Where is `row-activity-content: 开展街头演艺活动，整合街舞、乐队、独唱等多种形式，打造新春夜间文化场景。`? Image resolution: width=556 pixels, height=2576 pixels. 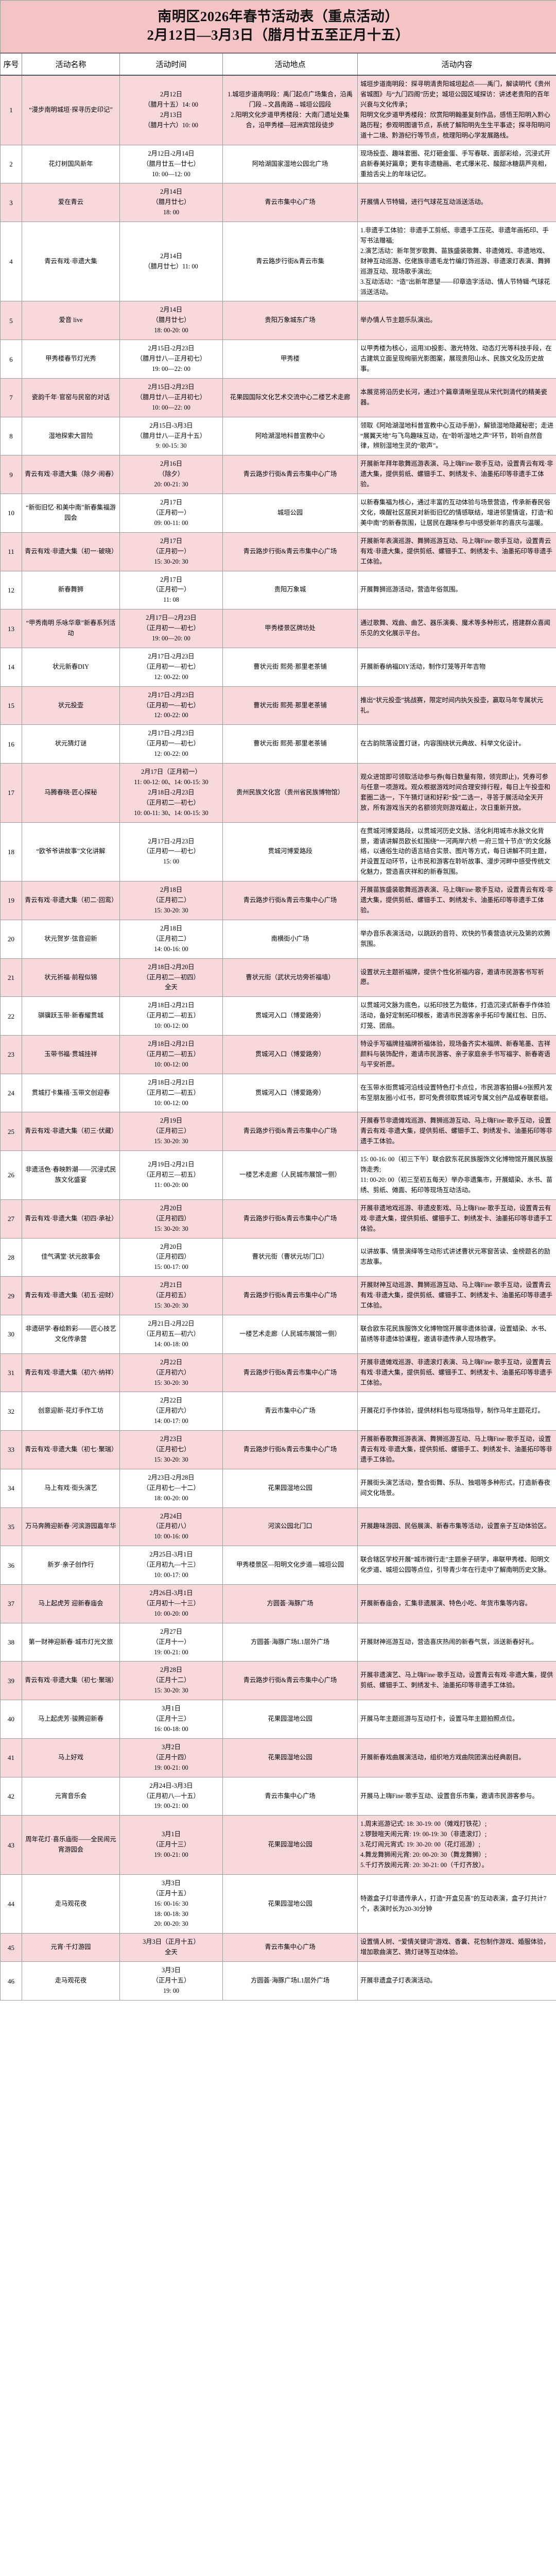 row-activity-content: 开展街头演艺活动，整合街舞、乐队、独唱等多种形式，打造新春夜间文化场景。 is located at coordinates (456, 1488).